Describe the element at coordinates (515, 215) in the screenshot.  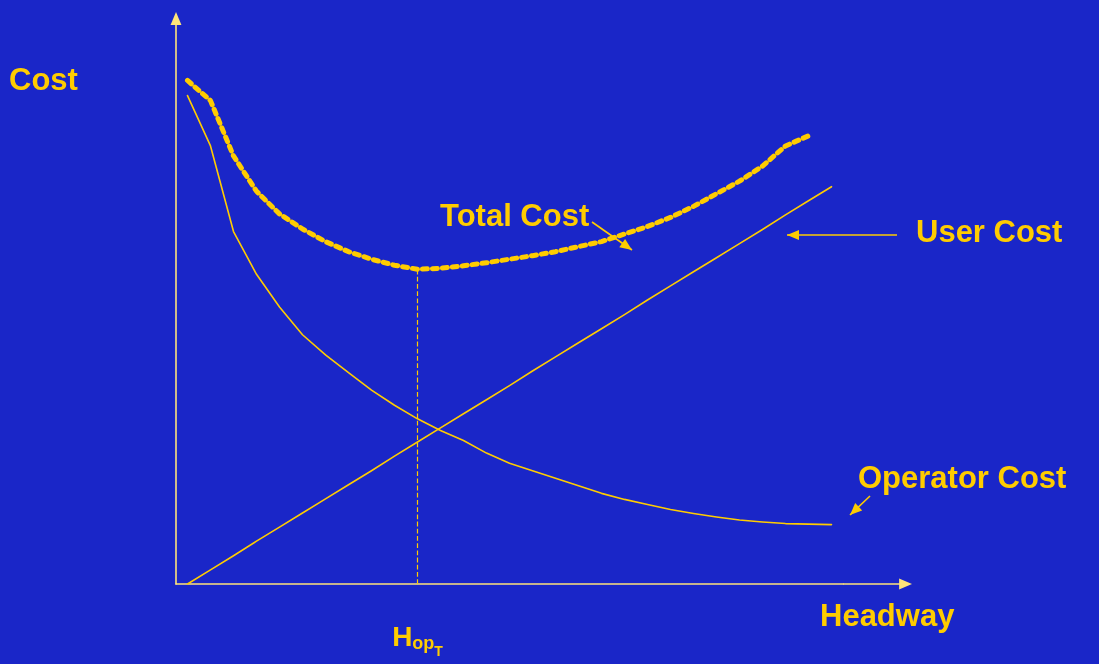
I see `series-label: Total Cost` at that location.